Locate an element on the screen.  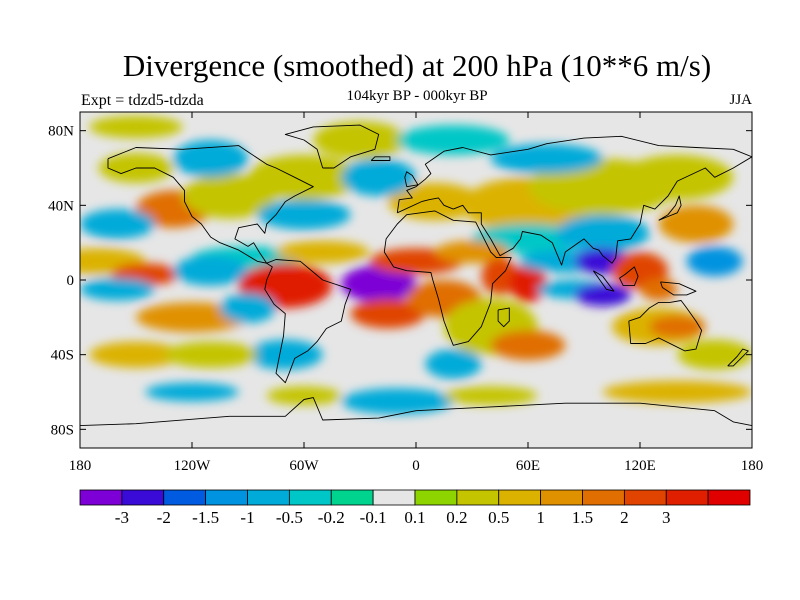
colorbar-label: 3 is located at coordinates (666, 517).